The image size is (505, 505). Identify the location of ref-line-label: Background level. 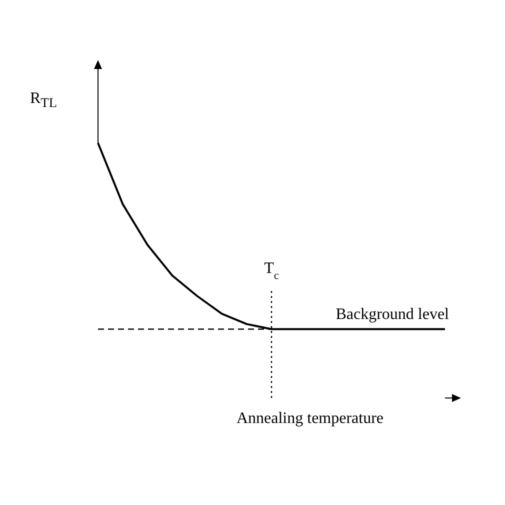
(393, 315).